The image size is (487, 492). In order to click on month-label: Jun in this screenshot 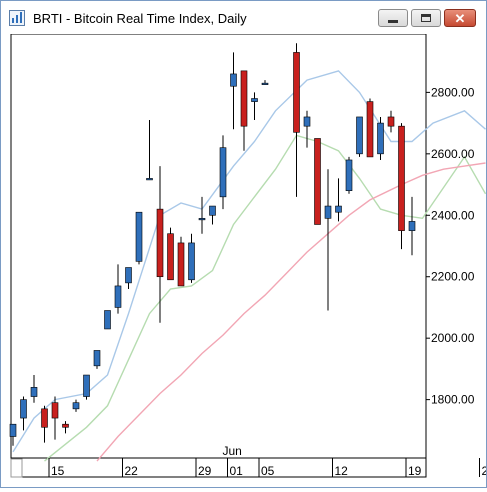, I will do `click(232, 451)`.